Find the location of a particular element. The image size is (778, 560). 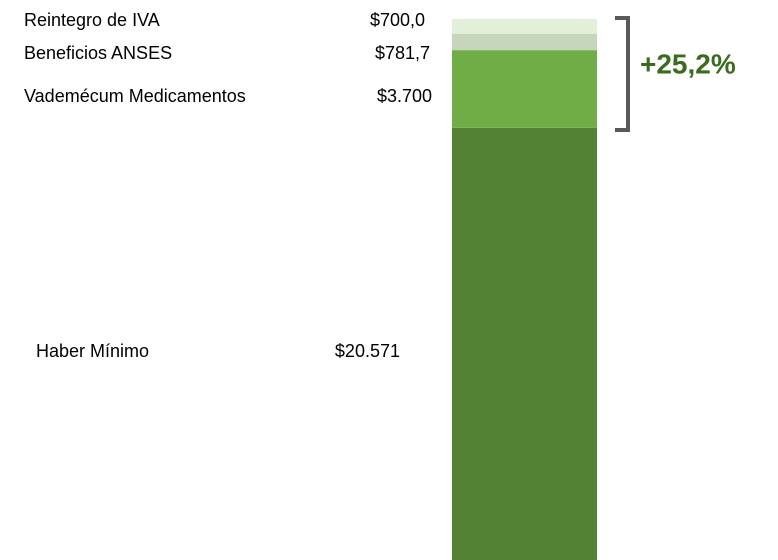

value-label: $781,7 is located at coordinates (402, 53).